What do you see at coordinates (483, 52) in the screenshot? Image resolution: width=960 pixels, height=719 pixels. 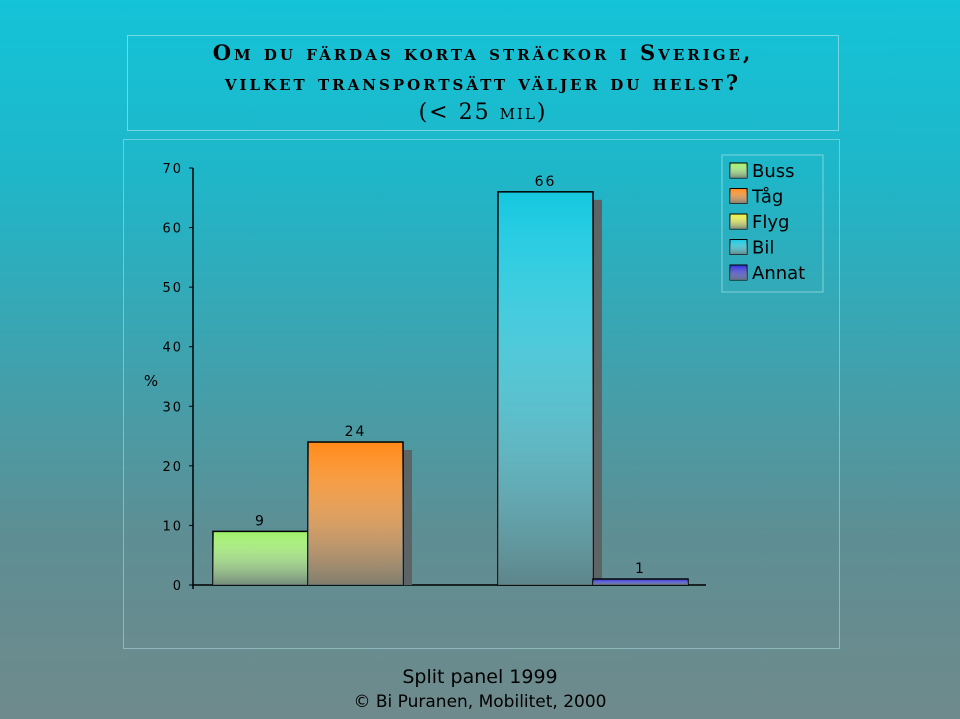 I see `chart-title-line-1: Om du färdas korta sträckor i Sverige,` at bounding box center [483, 52].